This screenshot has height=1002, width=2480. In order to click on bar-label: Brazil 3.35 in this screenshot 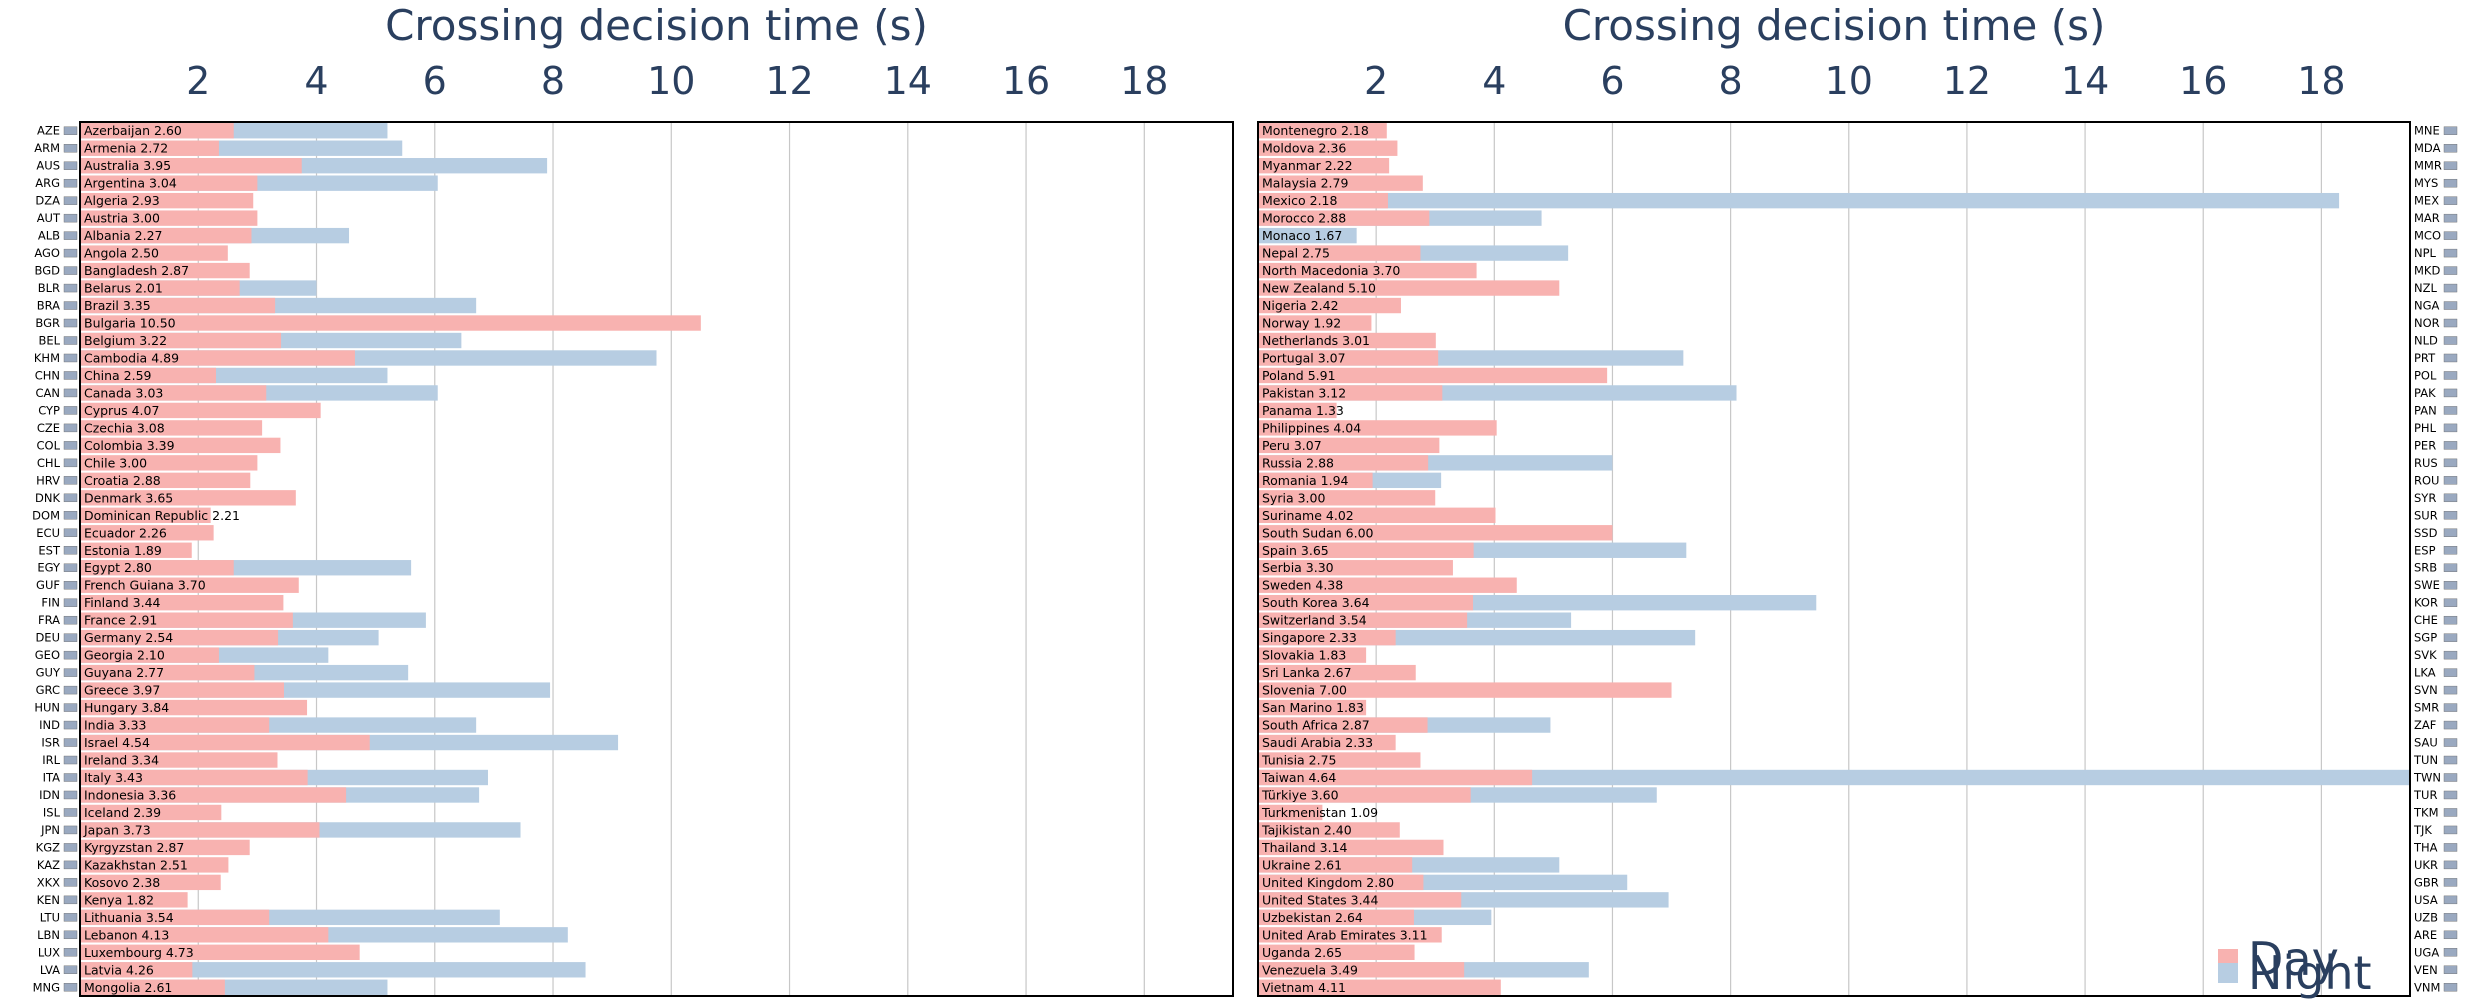, I will do `click(117, 305)`.